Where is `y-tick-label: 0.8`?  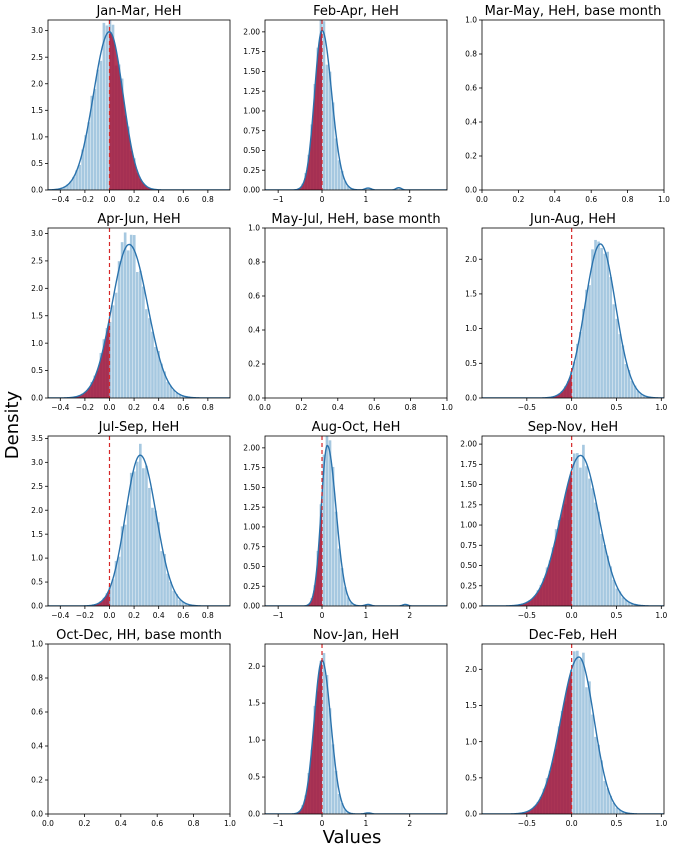
y-tick-label: 0.8 is located at coordinates (471, 54).